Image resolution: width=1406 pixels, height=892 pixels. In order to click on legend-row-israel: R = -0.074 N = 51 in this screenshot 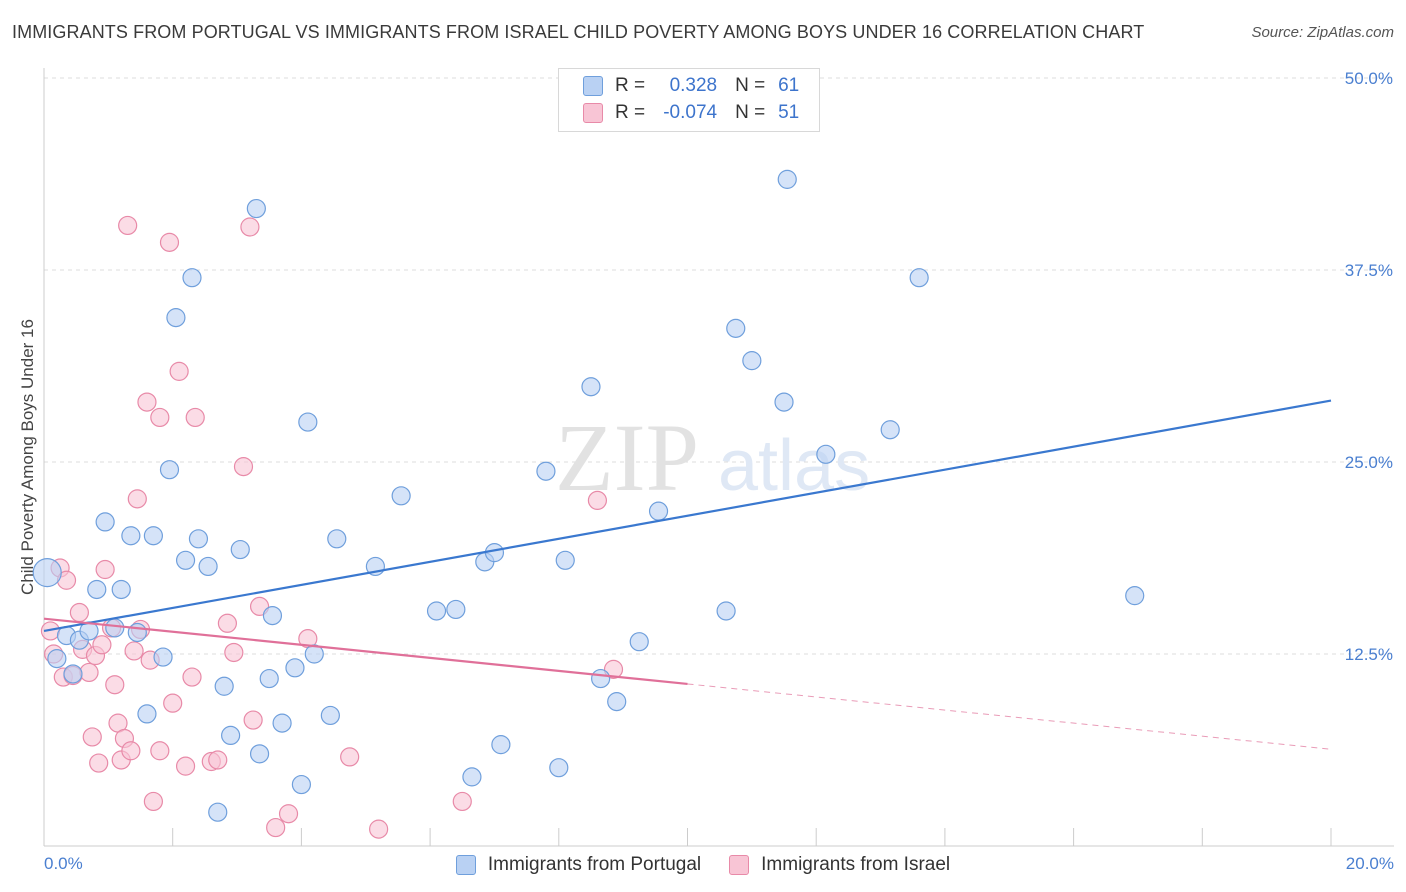, I will do `click(691, 113)`.